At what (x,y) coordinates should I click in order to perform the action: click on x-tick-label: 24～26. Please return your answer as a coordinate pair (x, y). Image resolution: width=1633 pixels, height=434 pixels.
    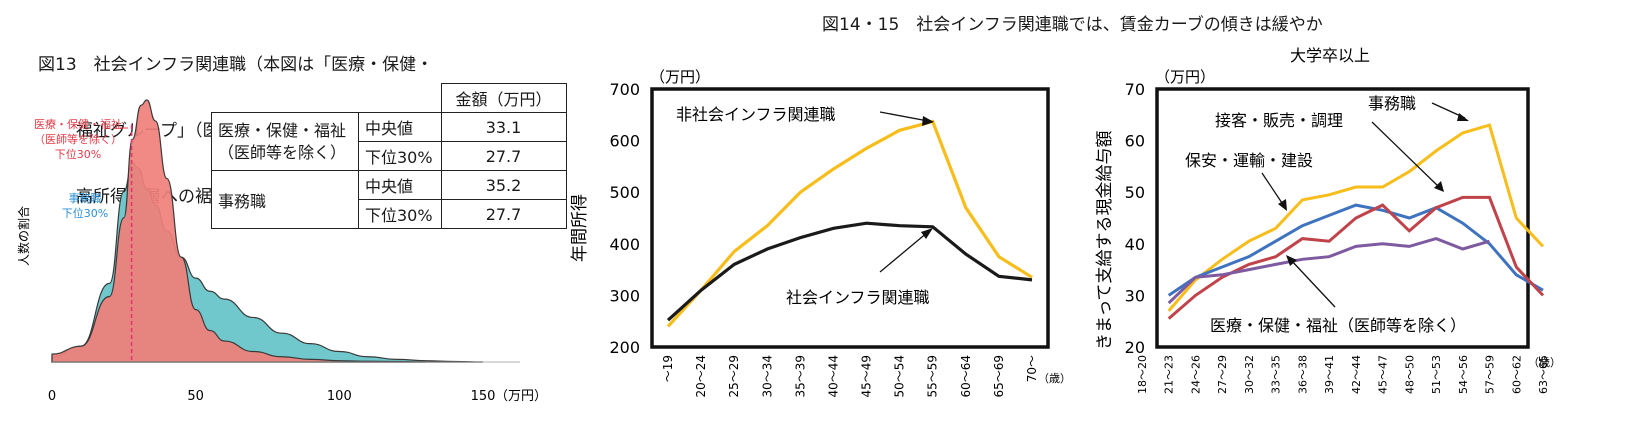
    Looking at the image, I should click on (1195, 374).